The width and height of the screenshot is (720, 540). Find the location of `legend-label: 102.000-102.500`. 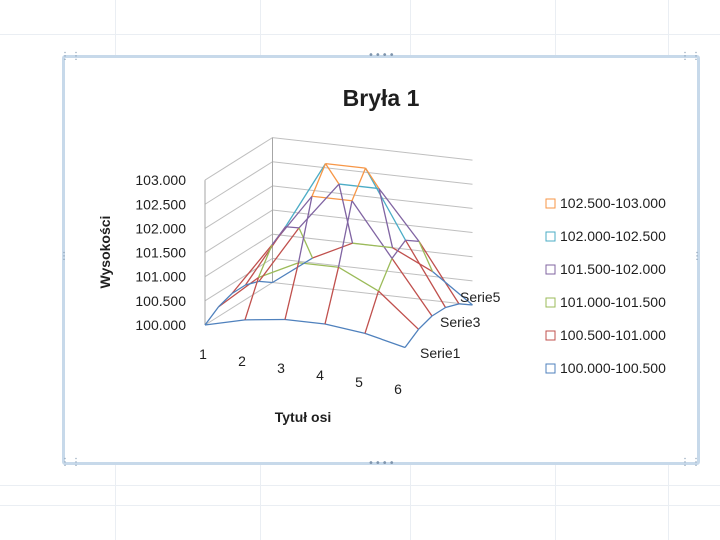

legend-label: 102.000-102.500 is located at coordinates (613, 236).